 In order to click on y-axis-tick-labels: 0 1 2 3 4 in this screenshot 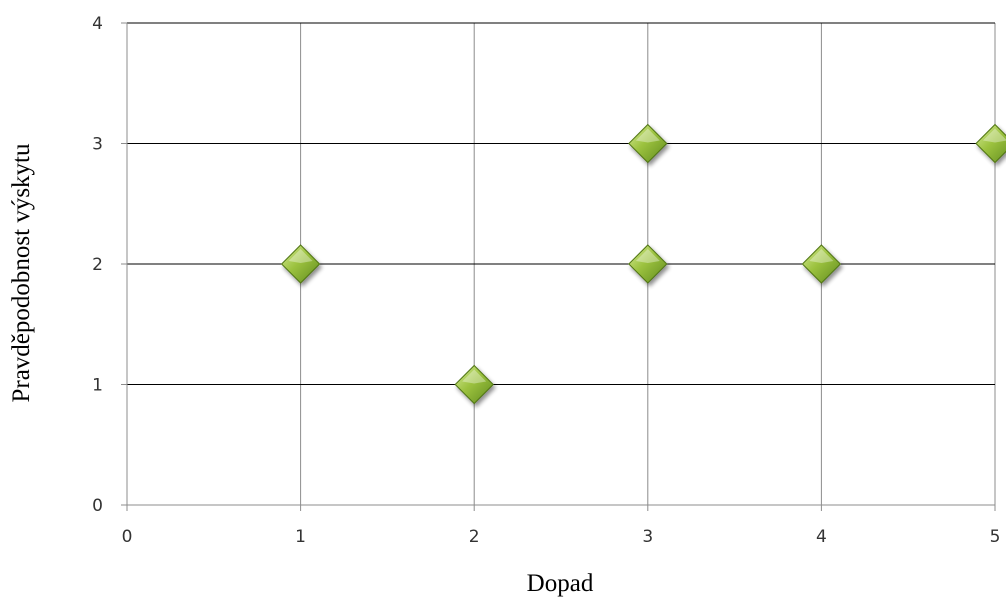, I will do `click(97, 265)`.